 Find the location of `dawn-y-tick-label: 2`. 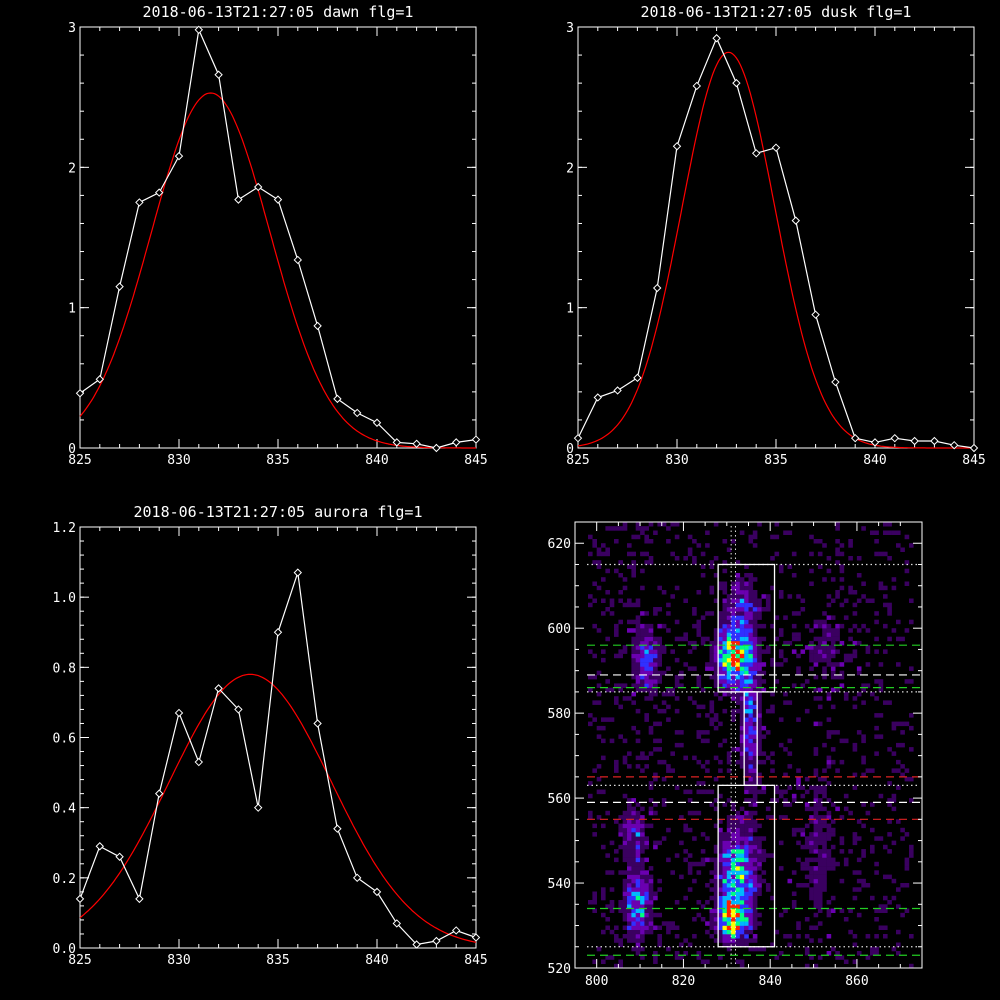

dawn-y-tick-label: 2 is located at coordinates (72, 168).